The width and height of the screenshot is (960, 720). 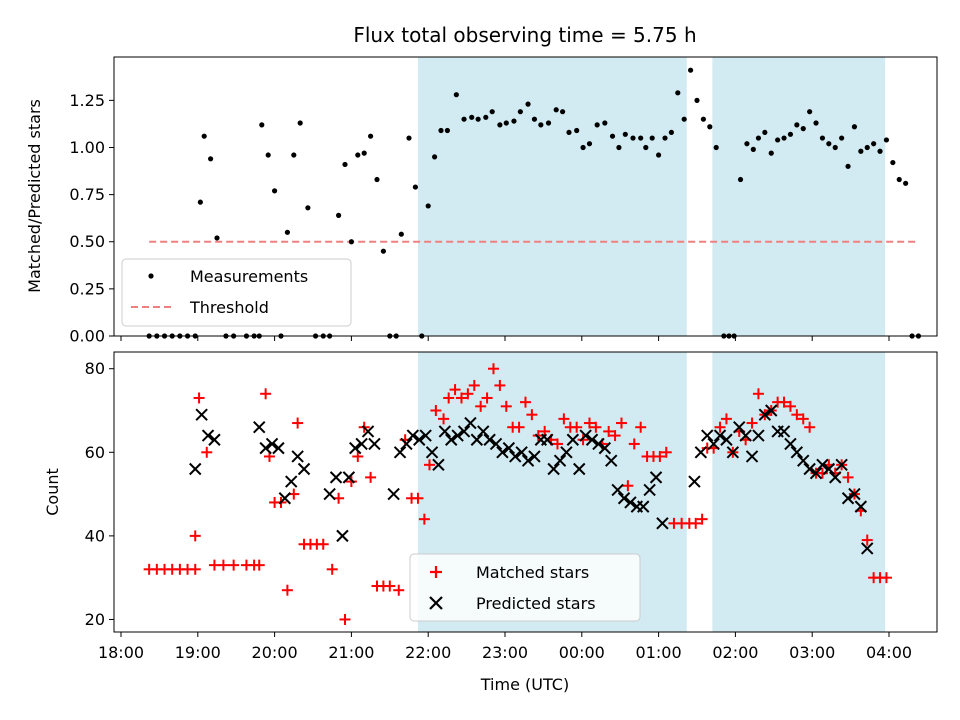 I want to click on top-y-axis-label: Matched/Predicted stars, so click(x=34, y=196).